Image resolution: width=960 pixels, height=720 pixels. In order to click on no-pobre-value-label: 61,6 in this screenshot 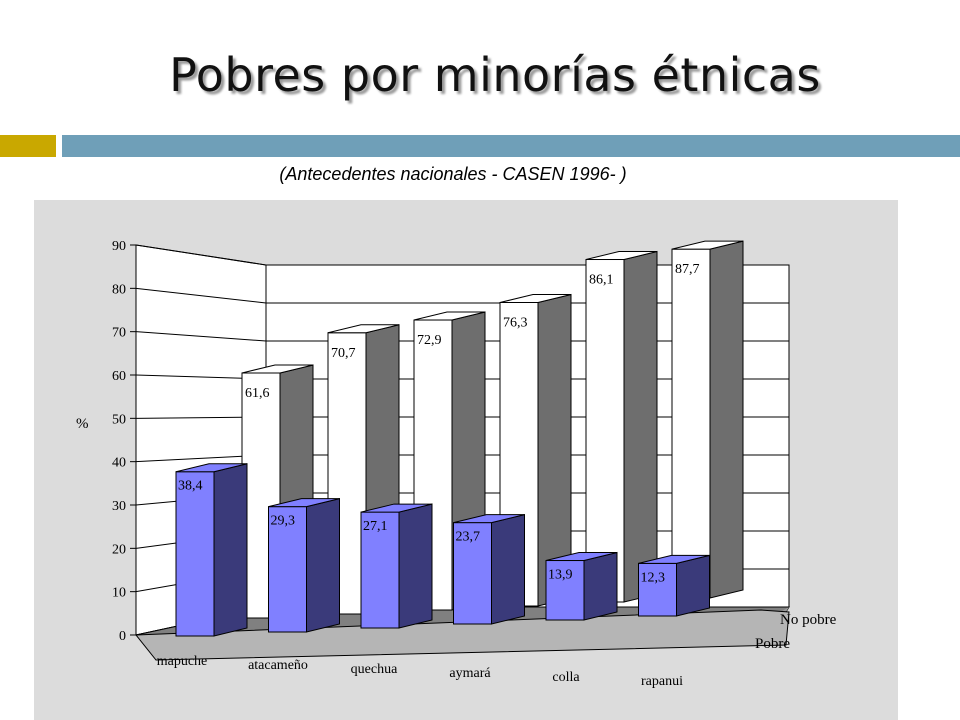, I will do `click(257, 393)`.